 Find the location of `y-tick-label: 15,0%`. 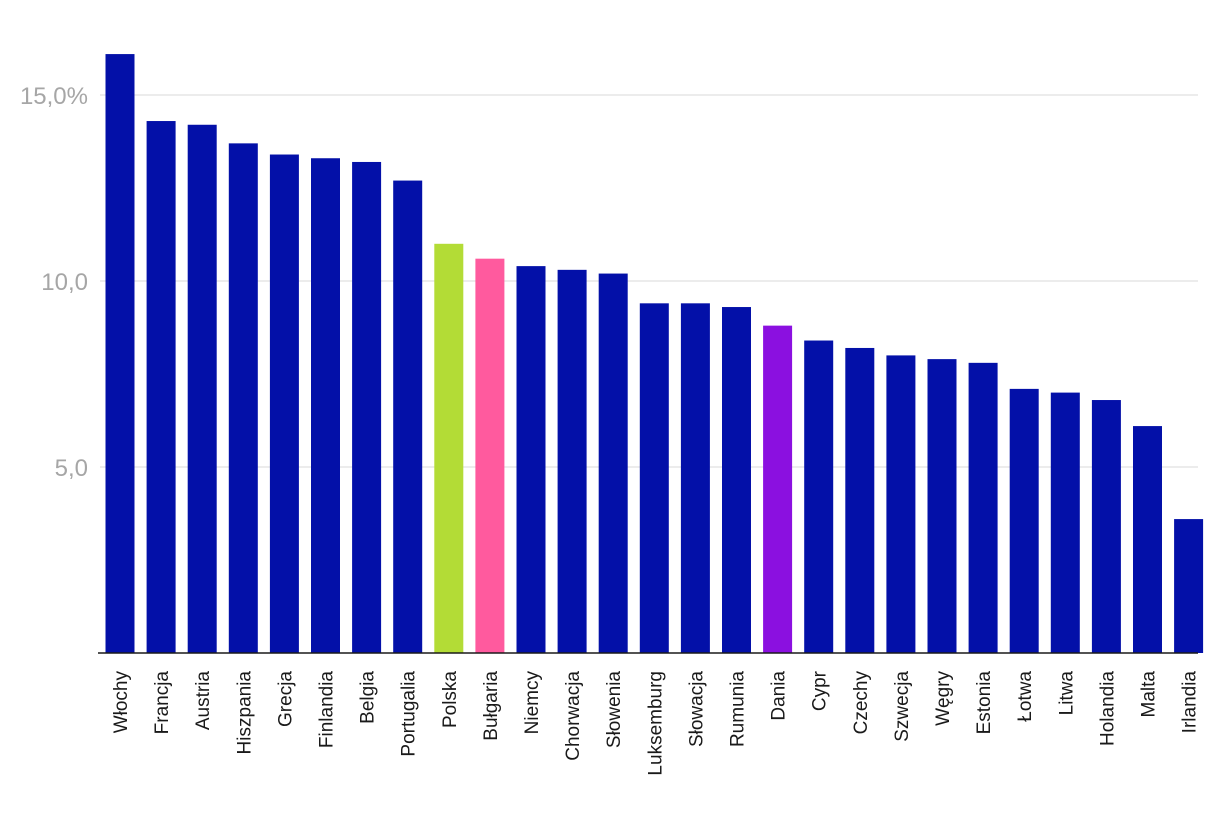

y-tick-label: 15,0% is located at coordinates (54, 96).